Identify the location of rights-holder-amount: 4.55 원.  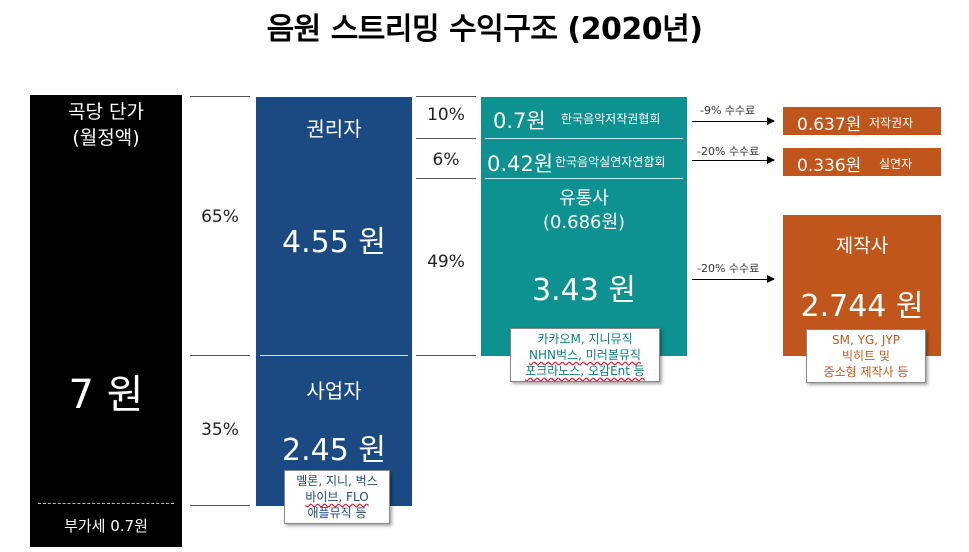
(334, 242).